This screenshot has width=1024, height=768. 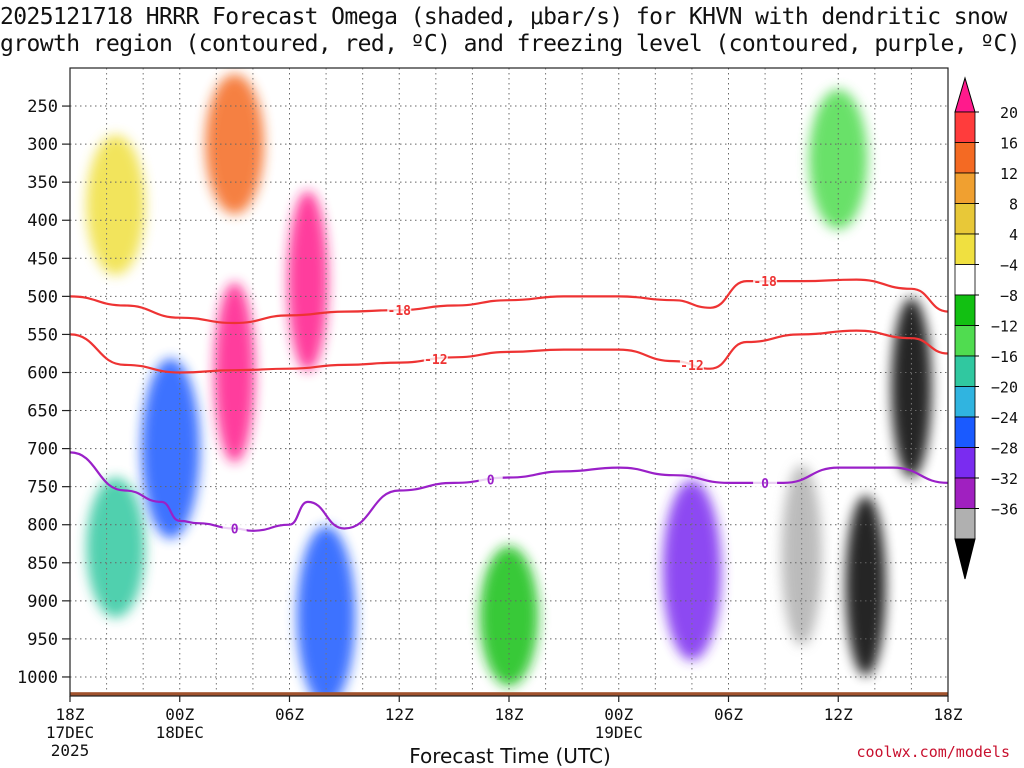 What do you see at coordinates (179, 714) in the screenshot?
I see `x-tick-label-1: 00Z` at bounding box center [179, 714].